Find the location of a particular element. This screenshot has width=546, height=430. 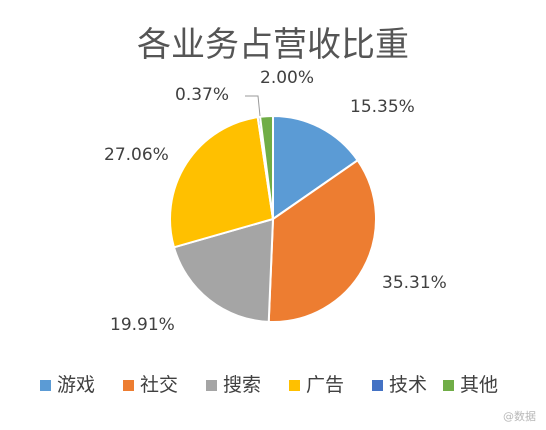

legend-item-3: 广告 is located at coordinates (316, 385).